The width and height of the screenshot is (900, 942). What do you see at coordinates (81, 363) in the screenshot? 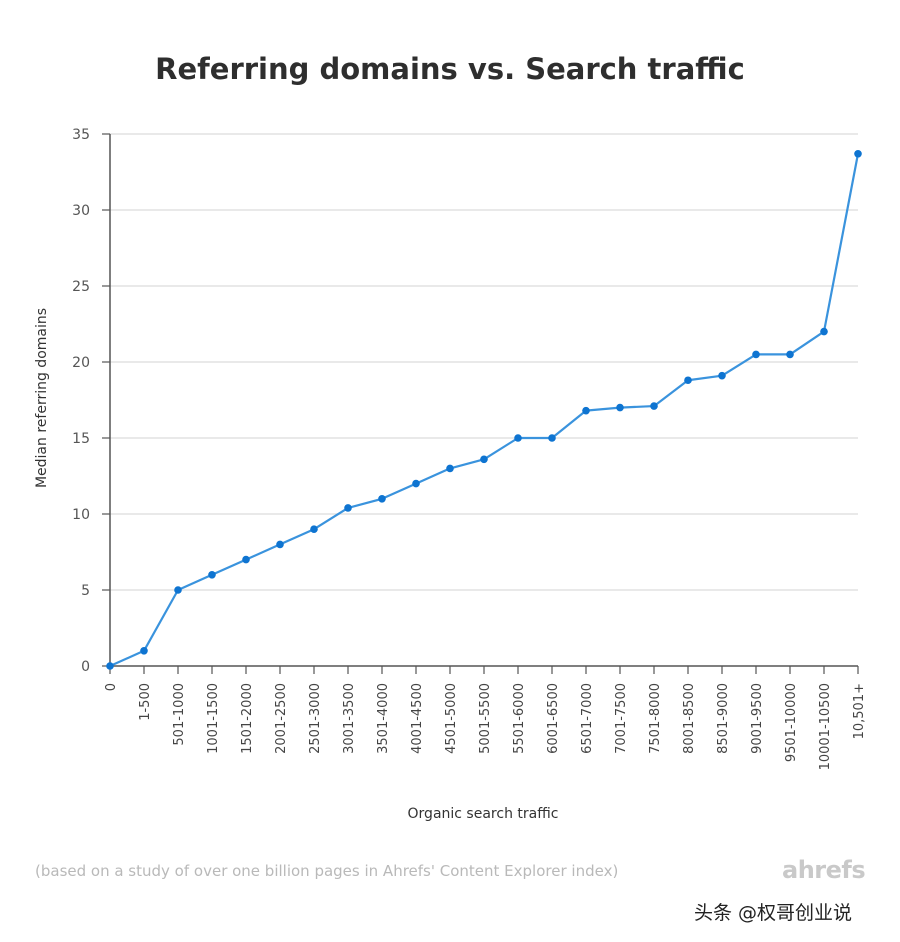
I see `y-tick-label: 20` at bounding box center [81, 363].